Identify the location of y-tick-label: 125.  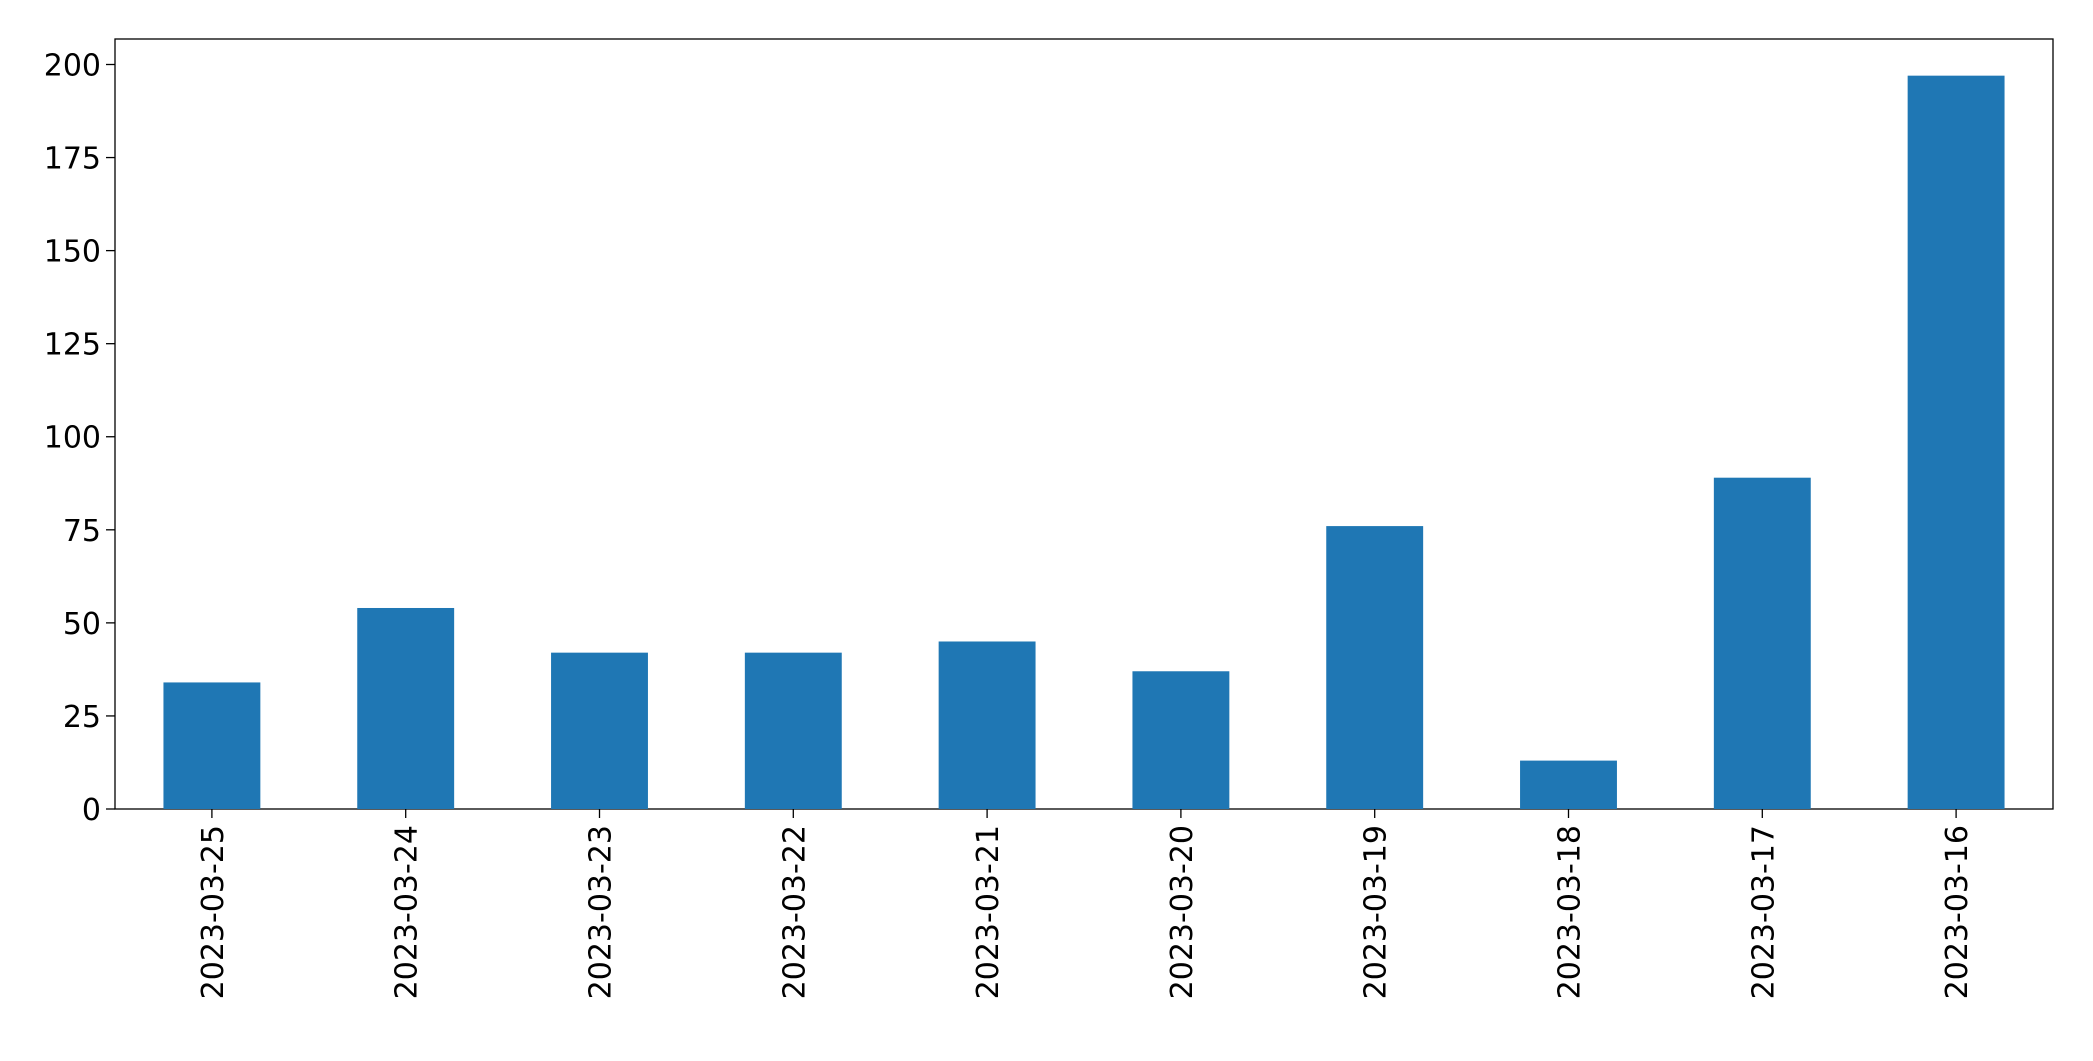
(72, 345).